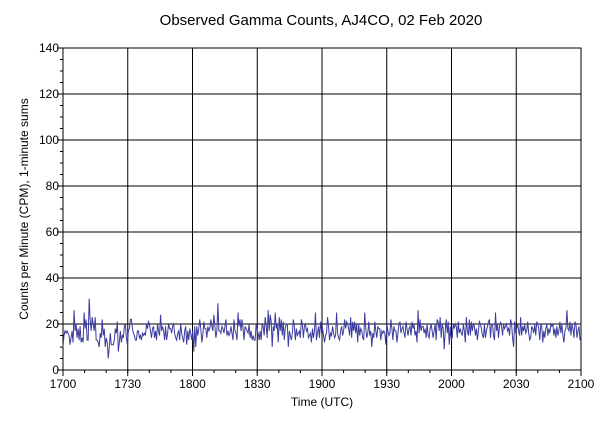  I want to click on y-tick-label: 40, so click(53, 278).